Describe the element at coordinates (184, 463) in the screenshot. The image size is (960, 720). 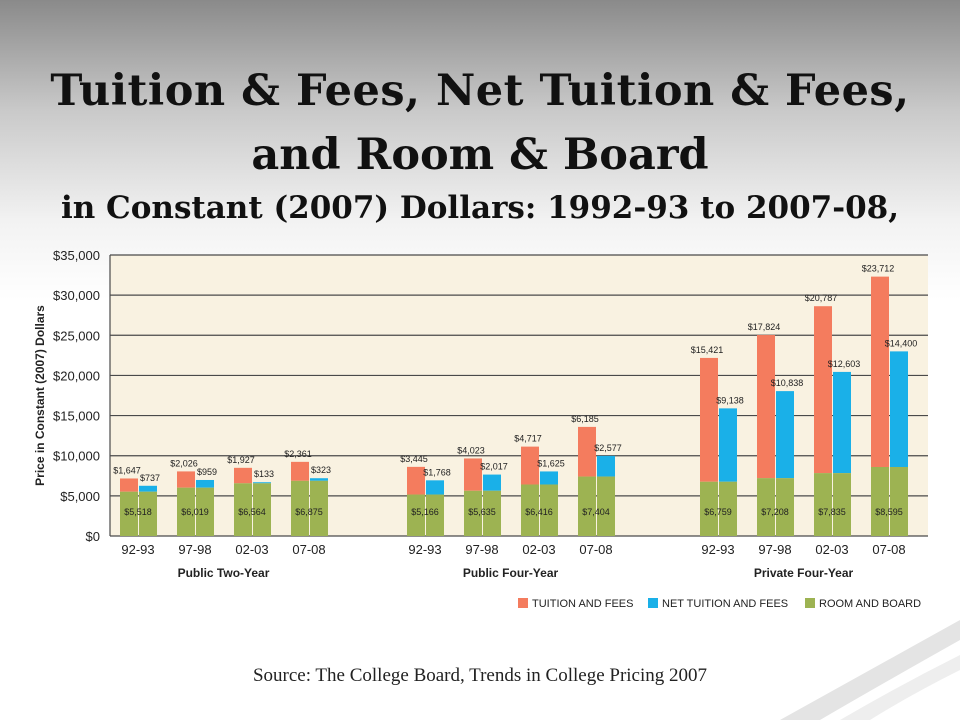
I see `tuition-data-label: $2,026` at that location.